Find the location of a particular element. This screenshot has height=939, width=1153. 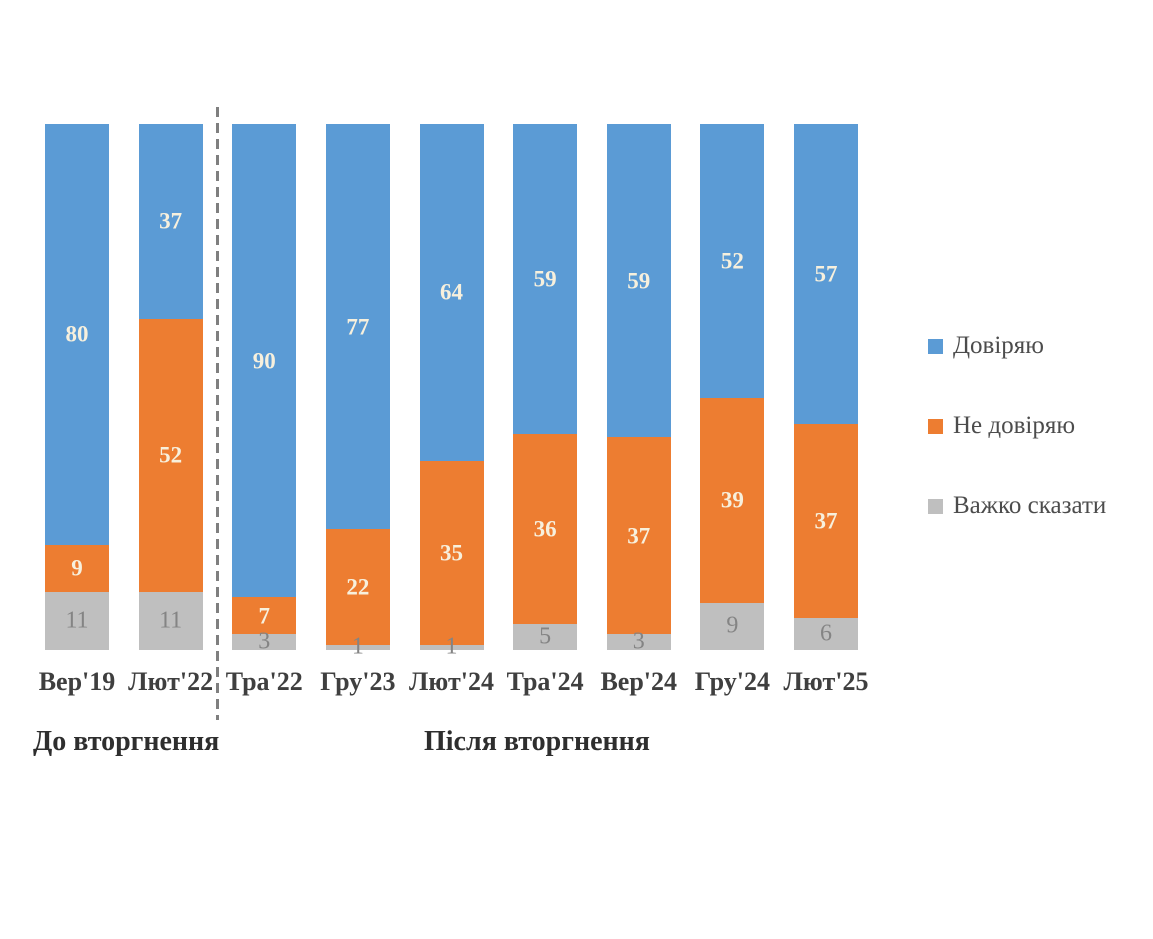

segment-trust: 90 is located at coordinates (264, 361).